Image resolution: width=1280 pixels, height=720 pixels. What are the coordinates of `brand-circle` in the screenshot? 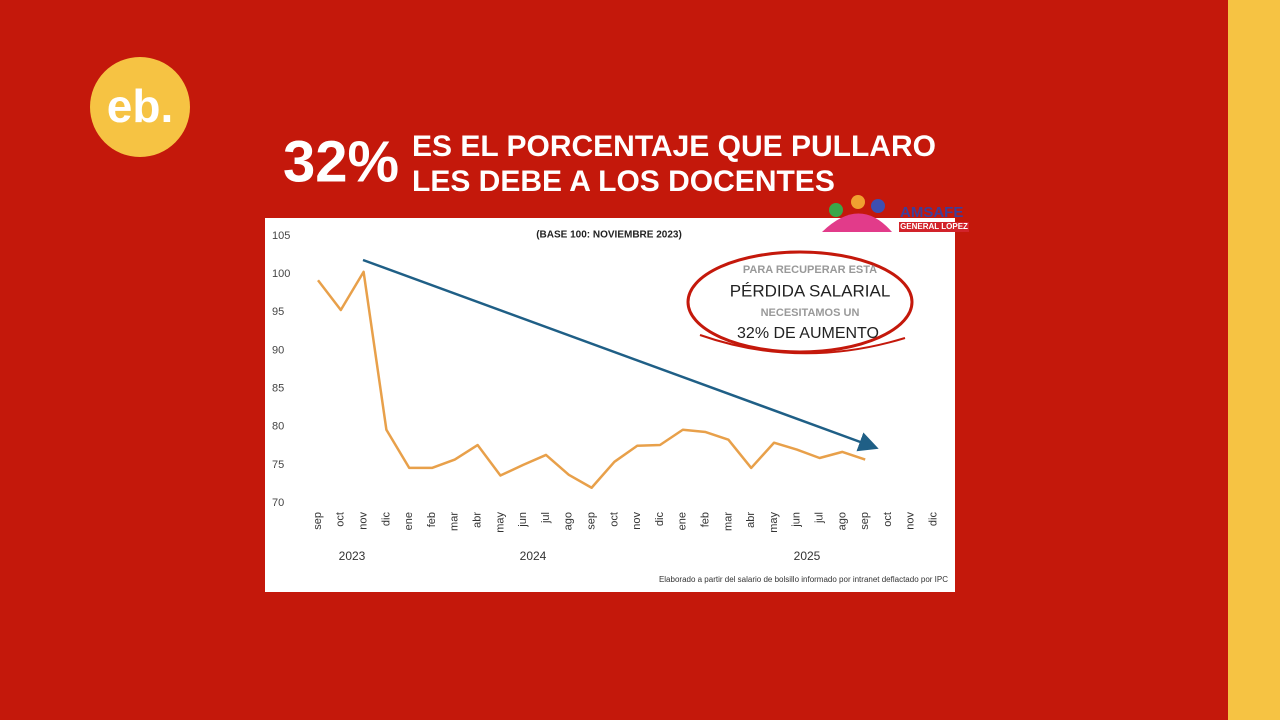 It's located at (140, 107).